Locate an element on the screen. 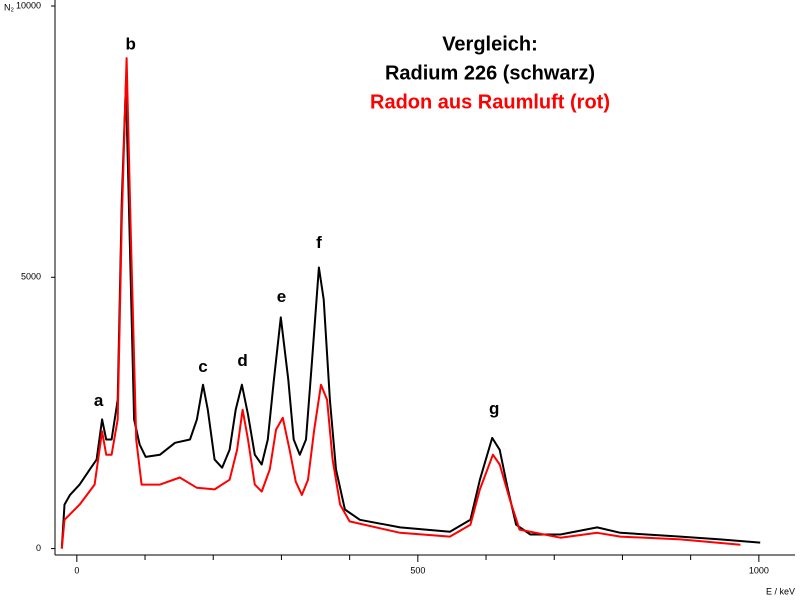 The image size is (800, 600). peak-label: a is located at coordinates (99, 400).